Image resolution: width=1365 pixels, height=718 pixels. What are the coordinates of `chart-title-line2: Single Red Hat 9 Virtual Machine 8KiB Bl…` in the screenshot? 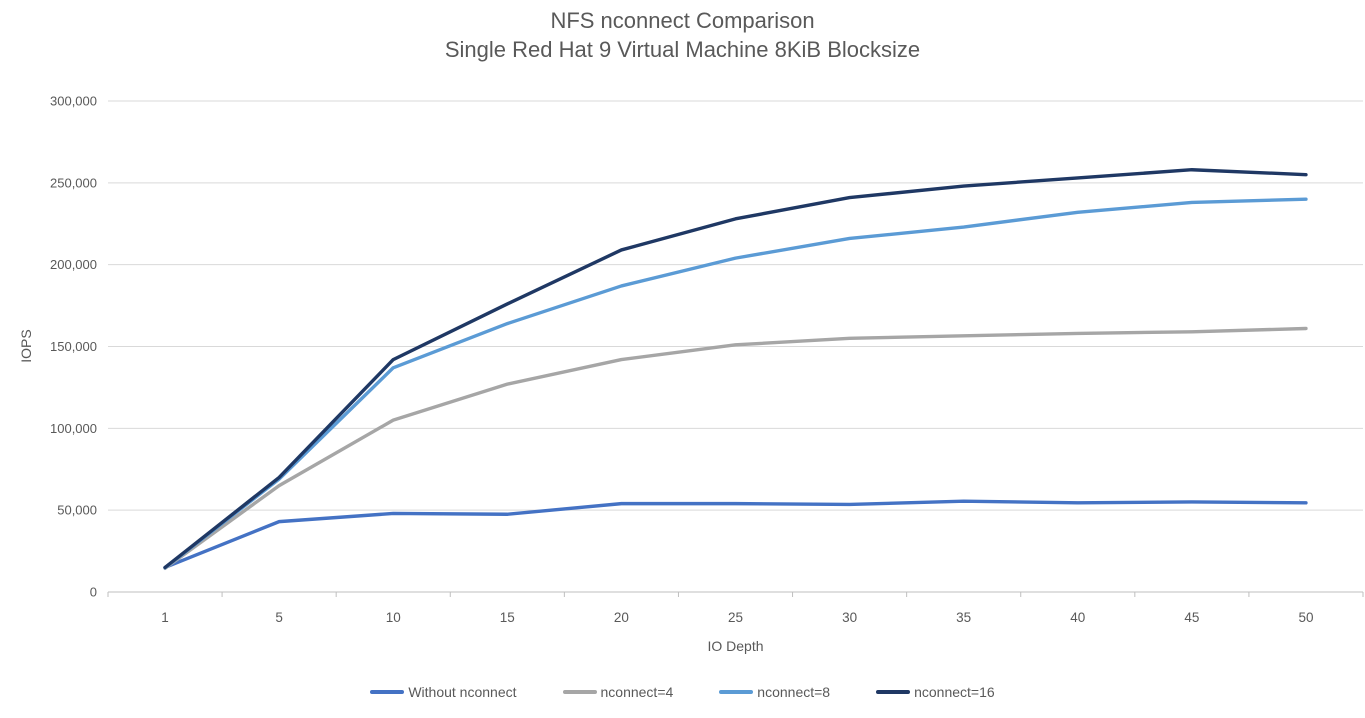 It's located at (682, 49).